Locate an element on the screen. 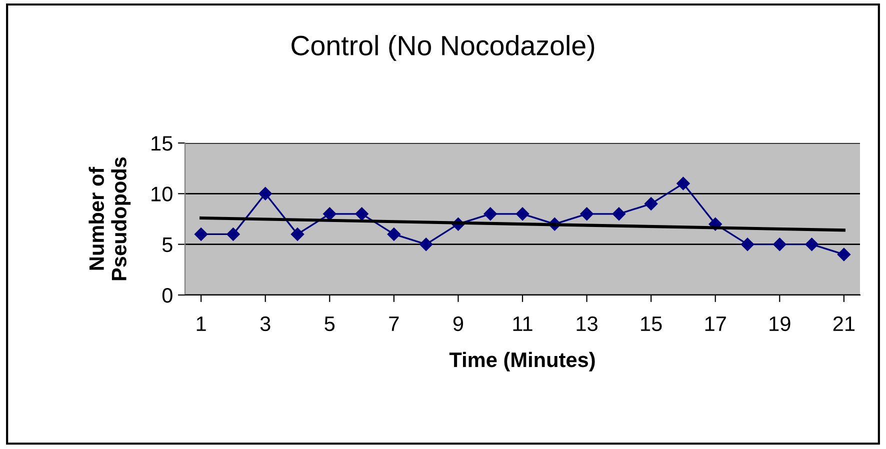 The height and width of the screenshot is (449, 886). y-tick-label: 0 is located at coordinates (167, 295).